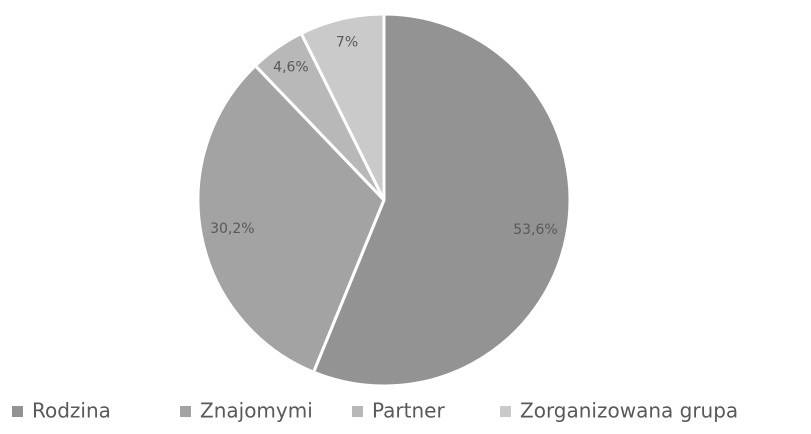 This screenshot has height=434, width=811. I want to click on data-label: 30,2%, so click(232, 229).